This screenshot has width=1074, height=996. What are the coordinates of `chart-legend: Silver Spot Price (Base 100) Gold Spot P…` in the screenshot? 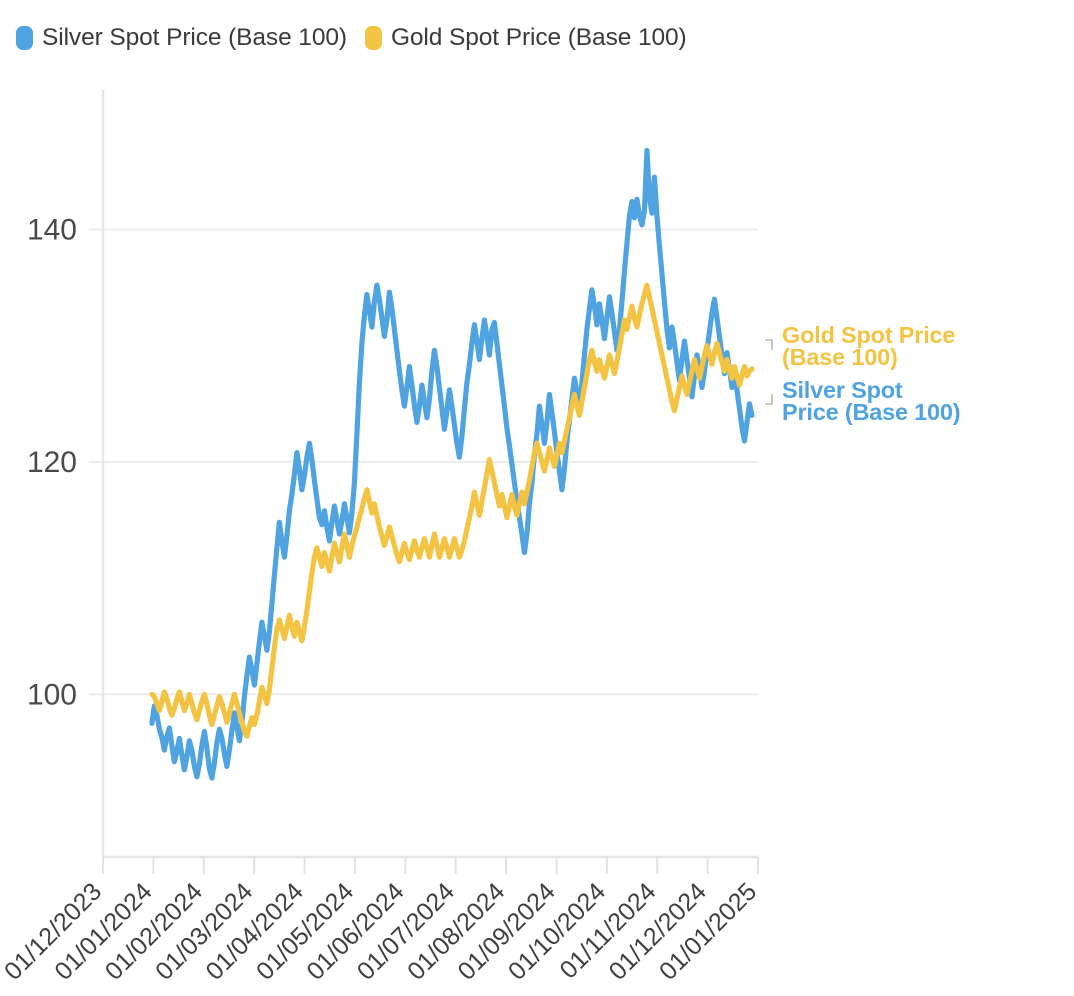 It's located at (351, 38).